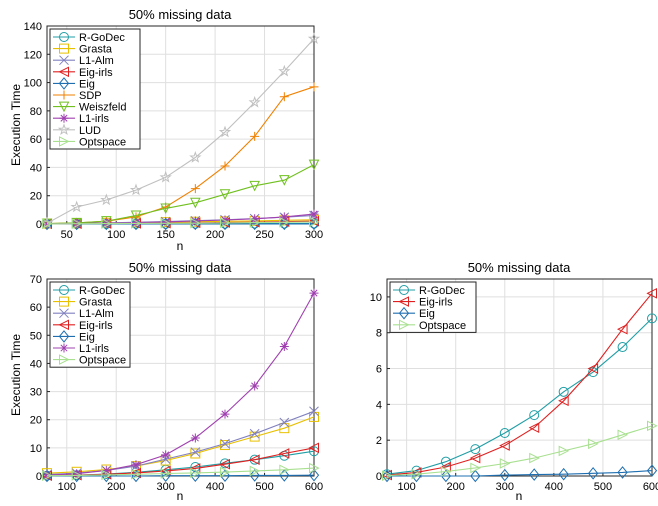 This screenshot has width=658, height=506. Describe the element at coordinates (39, 477) in the screenshot. I see `y-tick-label: 0` at that location.